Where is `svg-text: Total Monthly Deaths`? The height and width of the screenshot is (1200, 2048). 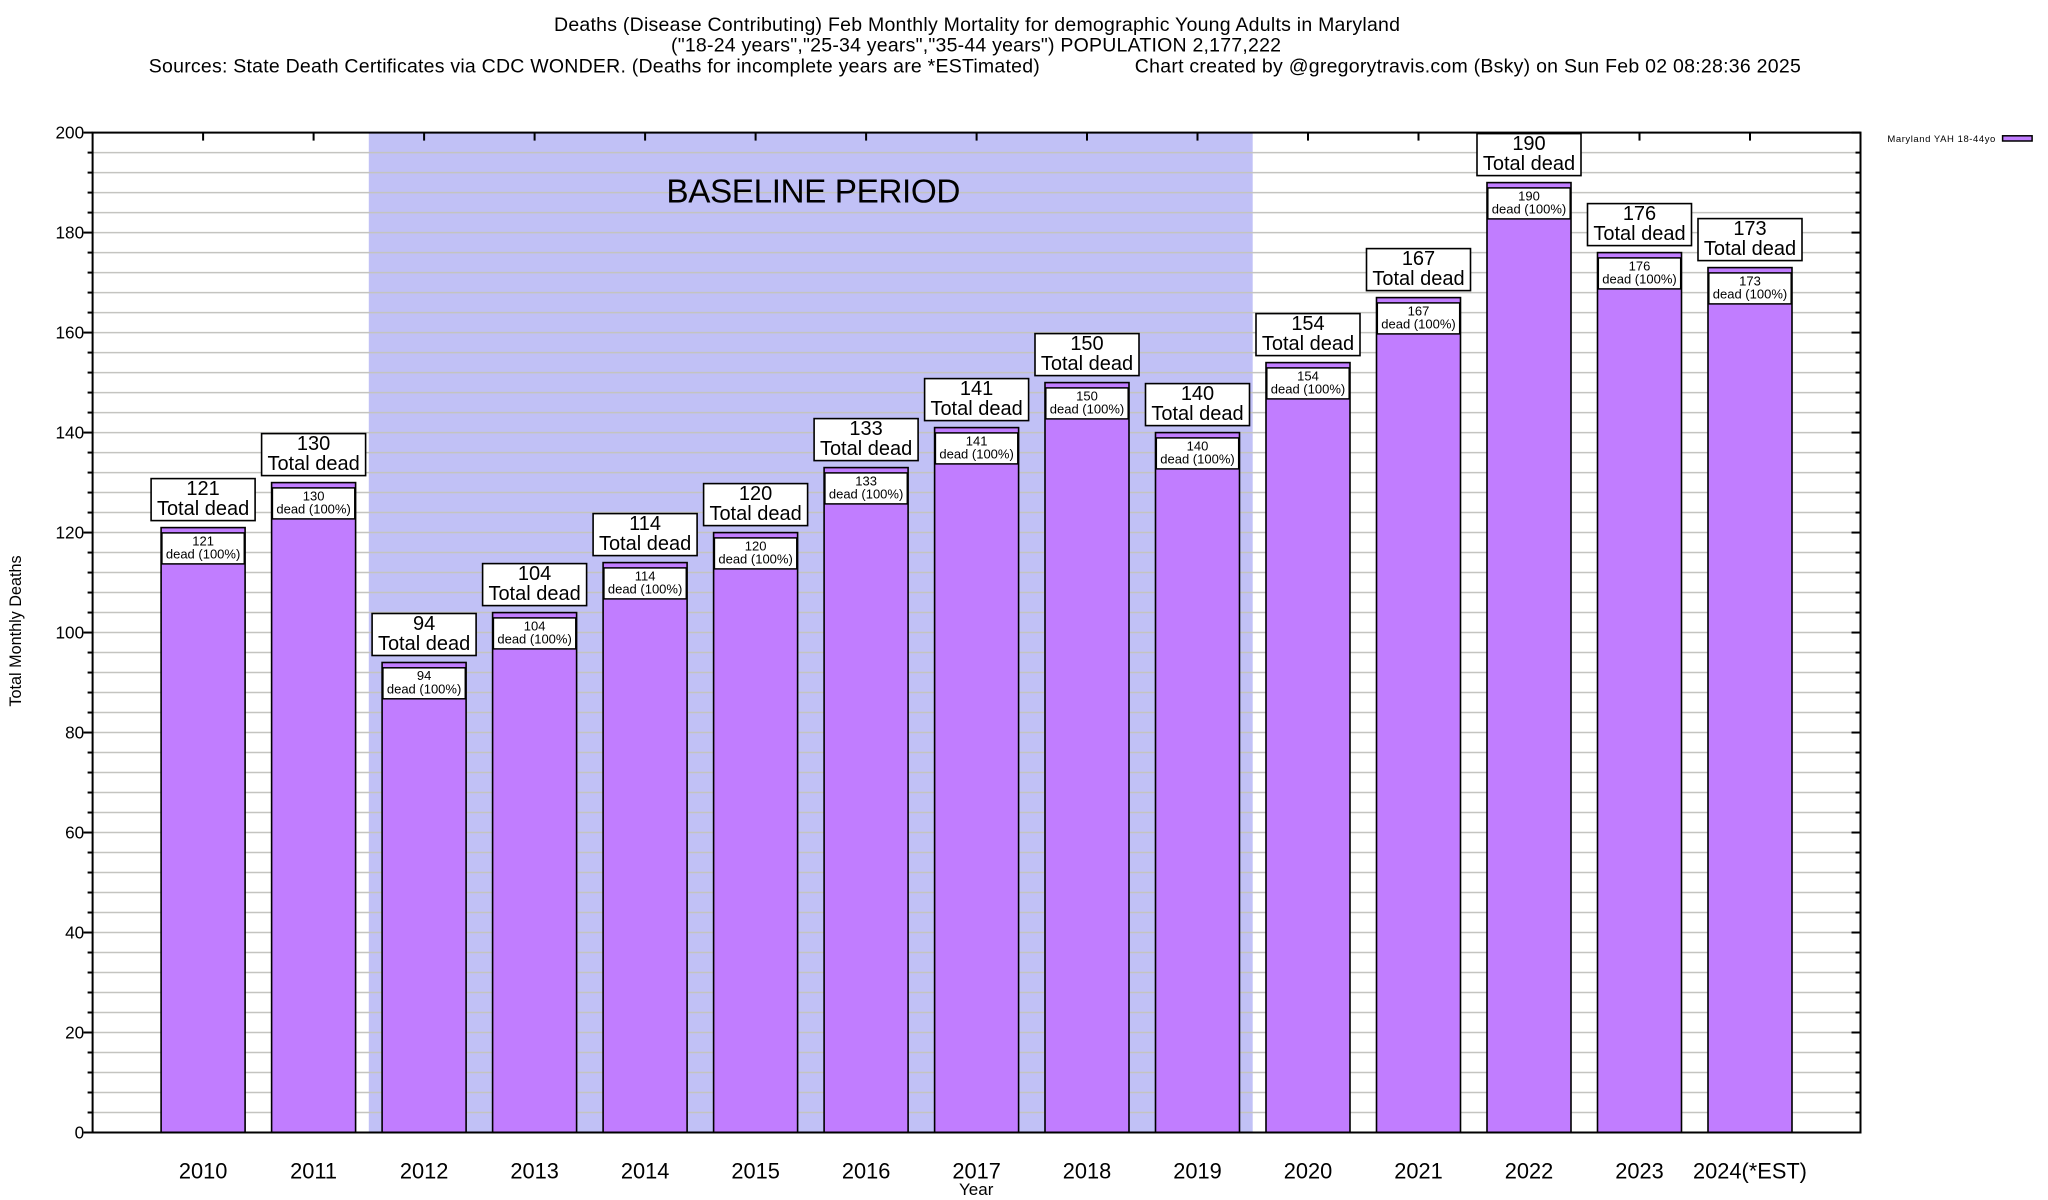 svg-text: Total Monthly Deaths is located at coordinates (16, 630).